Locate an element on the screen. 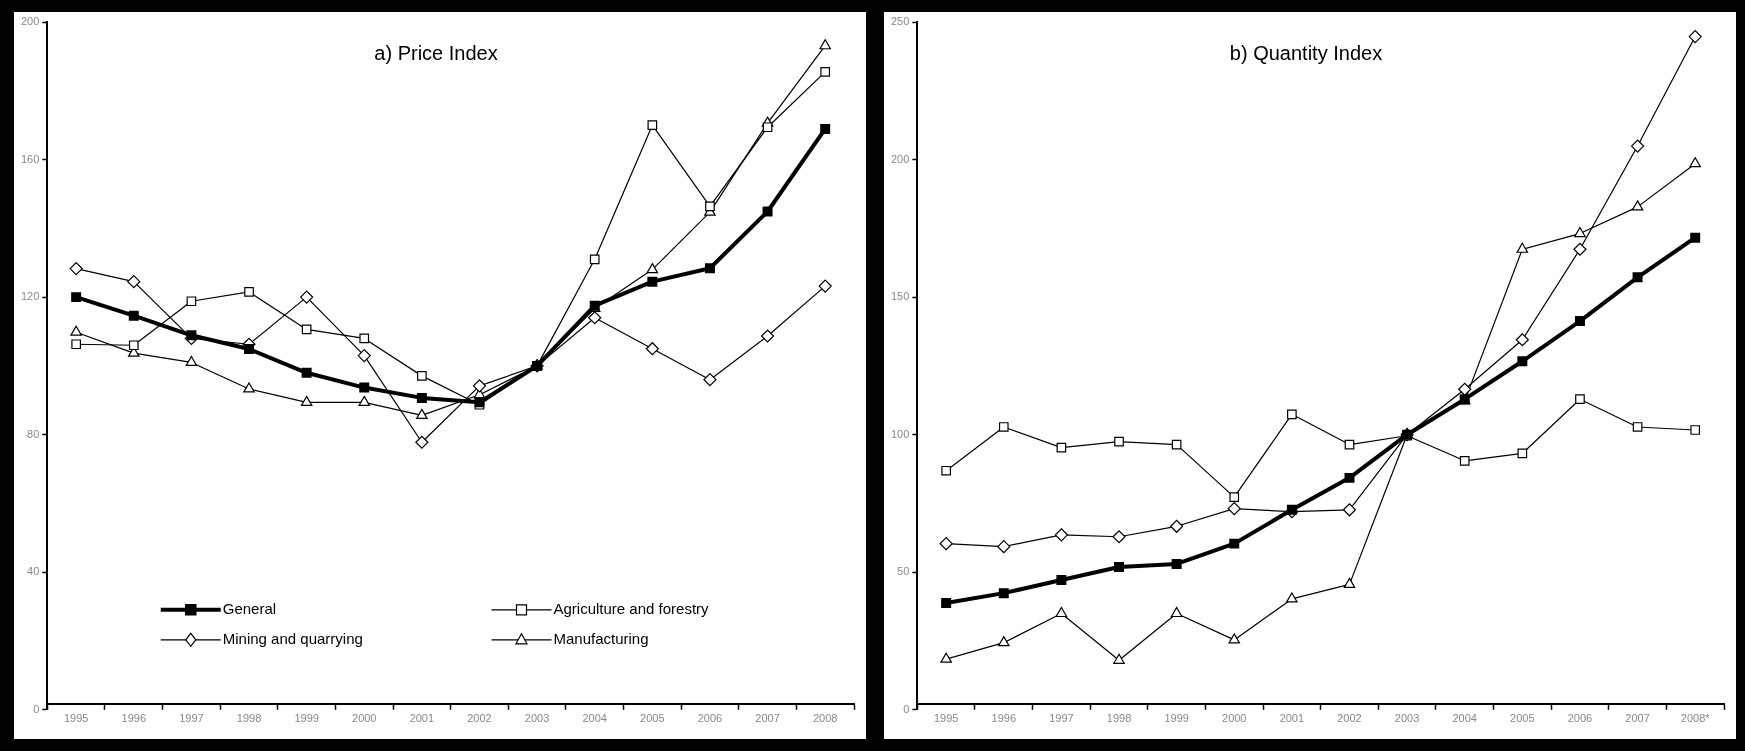 This screenshot has height=751, width=1745. y-tick-label: 150 is located at coordinates (900, 296).